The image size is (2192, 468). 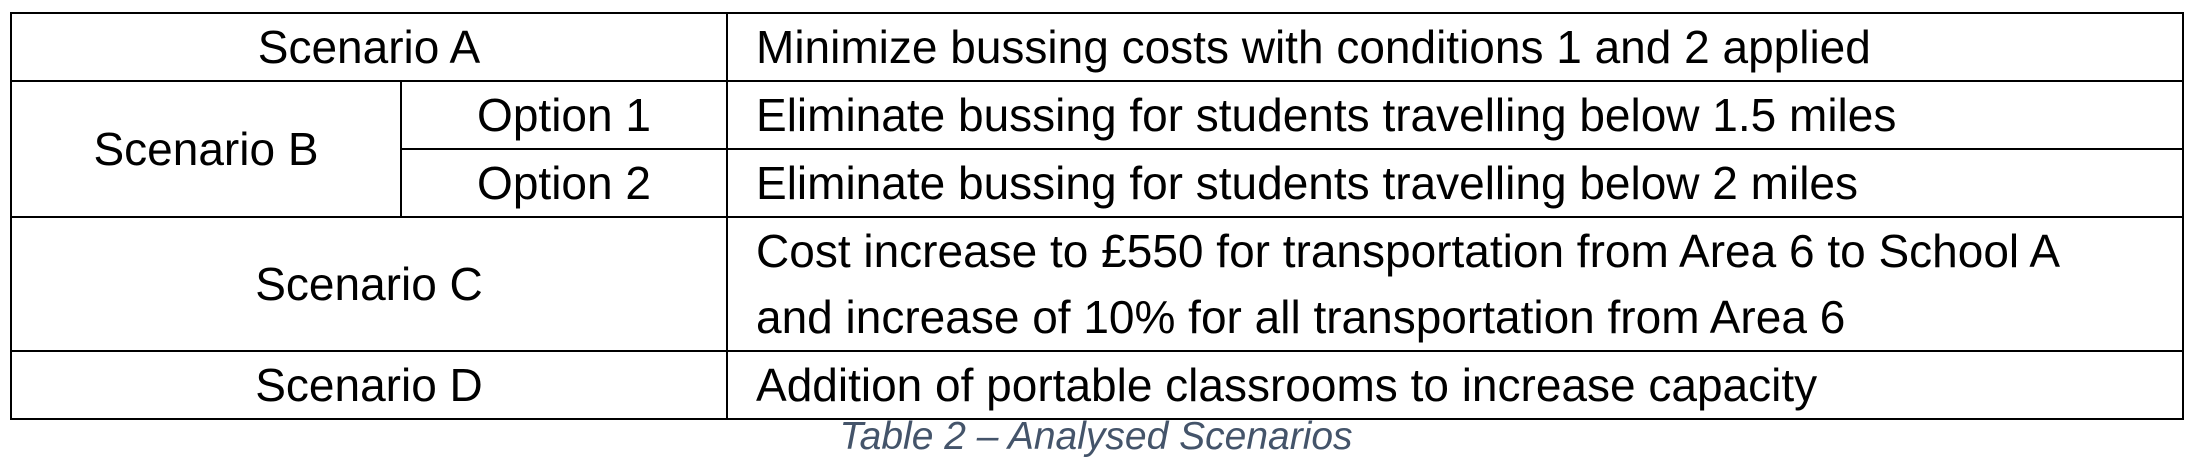 I want to click on table-caption: Table 2 – Analysed Scenarios, so click(x=1096, y=436).